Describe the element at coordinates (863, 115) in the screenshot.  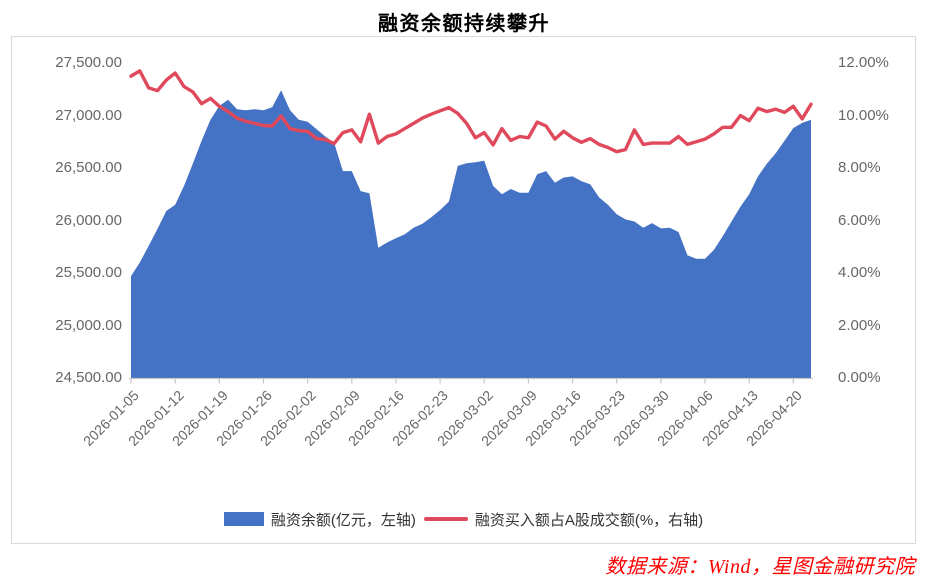
I see `y-tick-label-right: 10.00%` at that location.